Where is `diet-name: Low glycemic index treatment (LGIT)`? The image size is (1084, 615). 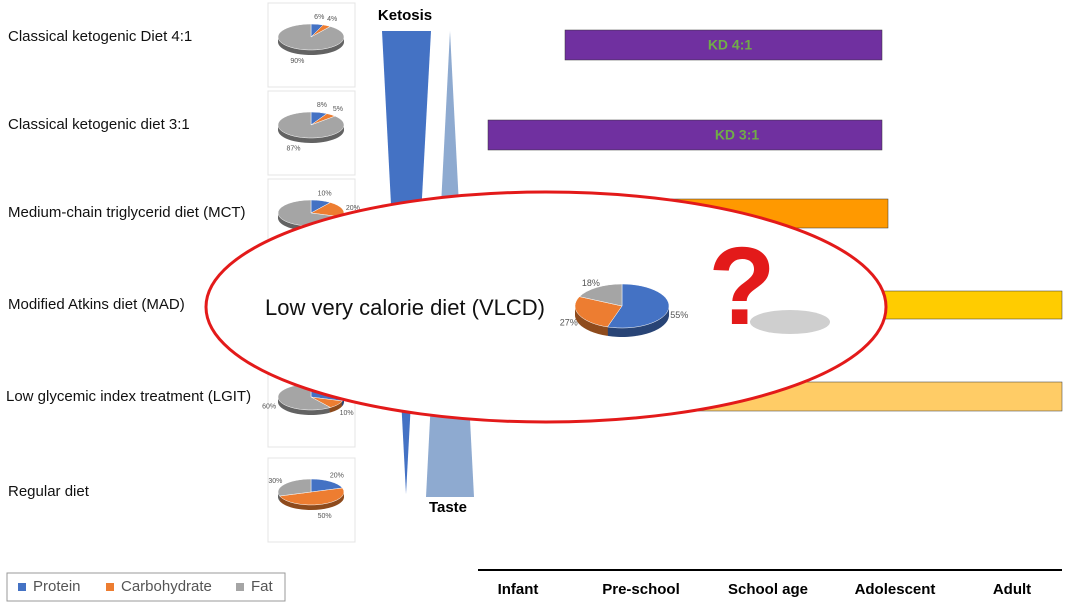
diet-name: Low glycemic index treatment (LGIT) is located at coordinates (128, 396).